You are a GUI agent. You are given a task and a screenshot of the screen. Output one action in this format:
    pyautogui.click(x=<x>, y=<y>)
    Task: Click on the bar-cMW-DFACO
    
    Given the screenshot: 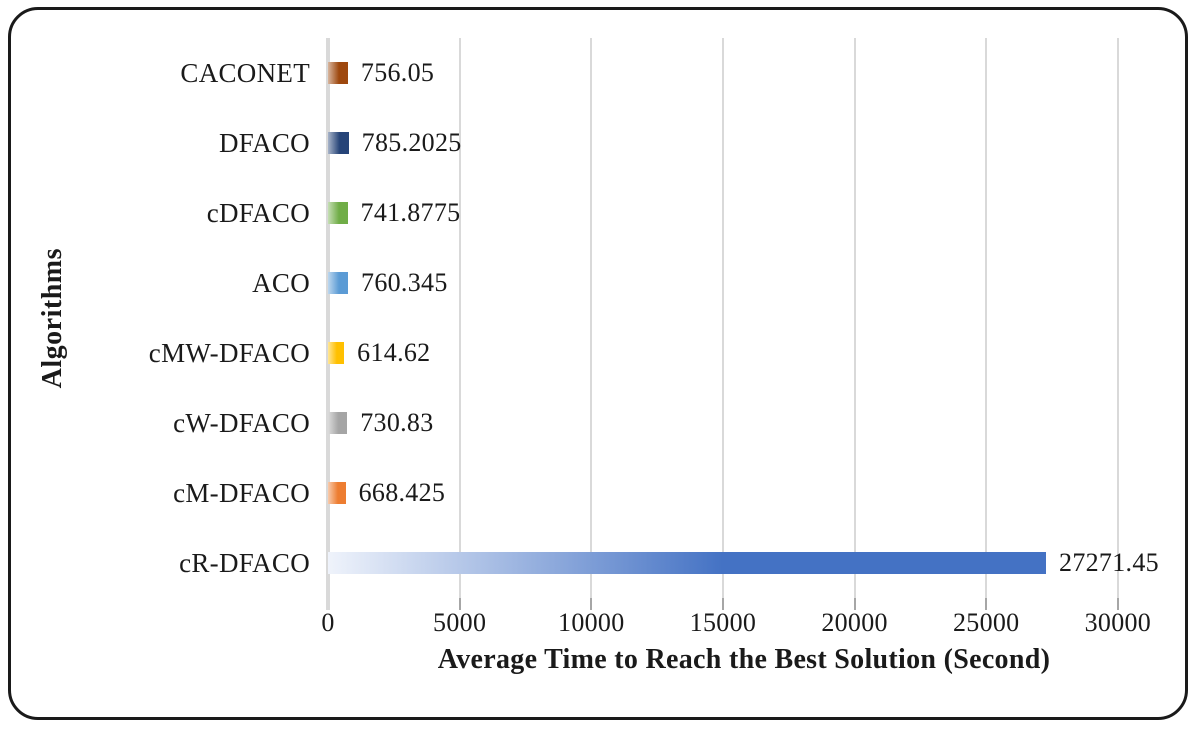 What is the action you would take?
    pyautogui.click(x=336, y=353)
    